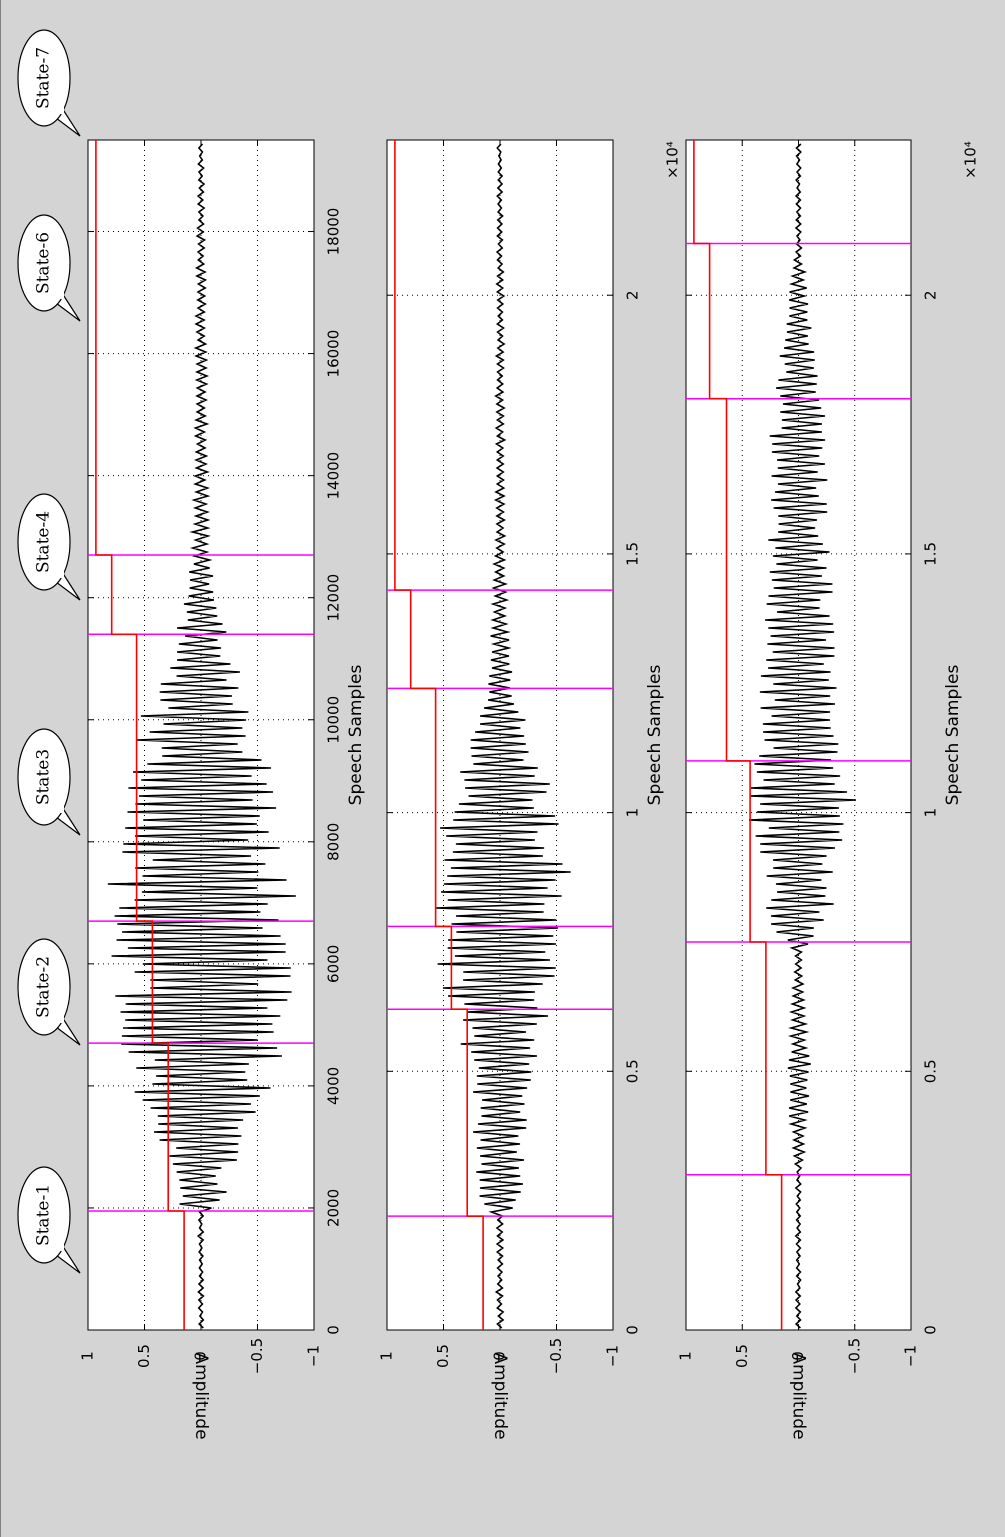 Image resolution: width=1005 pixels, height=1537 pixels. I want to click on callout-label: State-7, so click(44, 78).